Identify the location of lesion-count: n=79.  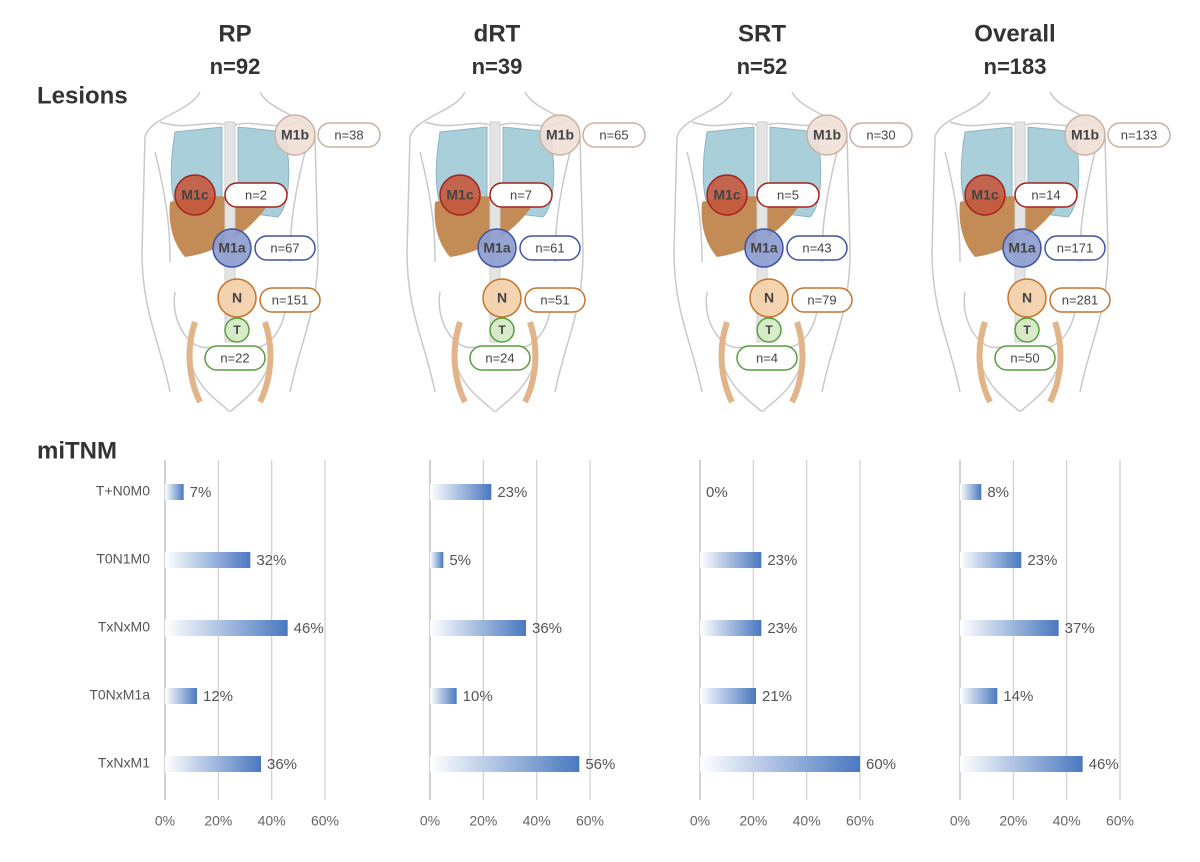
(821, 299).